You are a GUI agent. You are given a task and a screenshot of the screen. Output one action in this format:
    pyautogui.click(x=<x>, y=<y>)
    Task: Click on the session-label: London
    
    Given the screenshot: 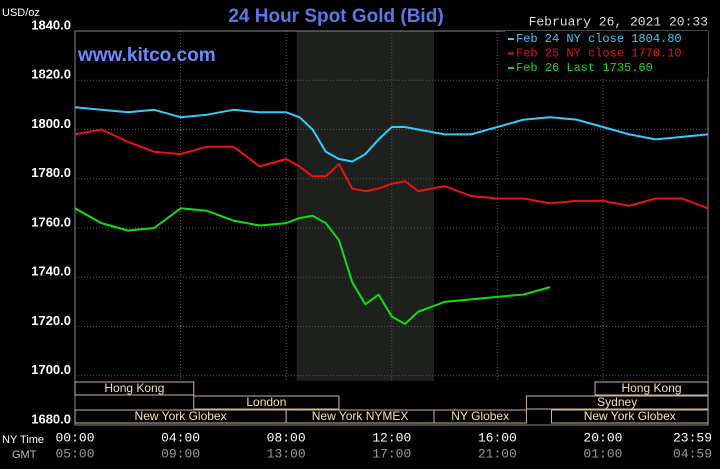 What is the action you would take?
    pyautogui.click(x=266, y=402)
    